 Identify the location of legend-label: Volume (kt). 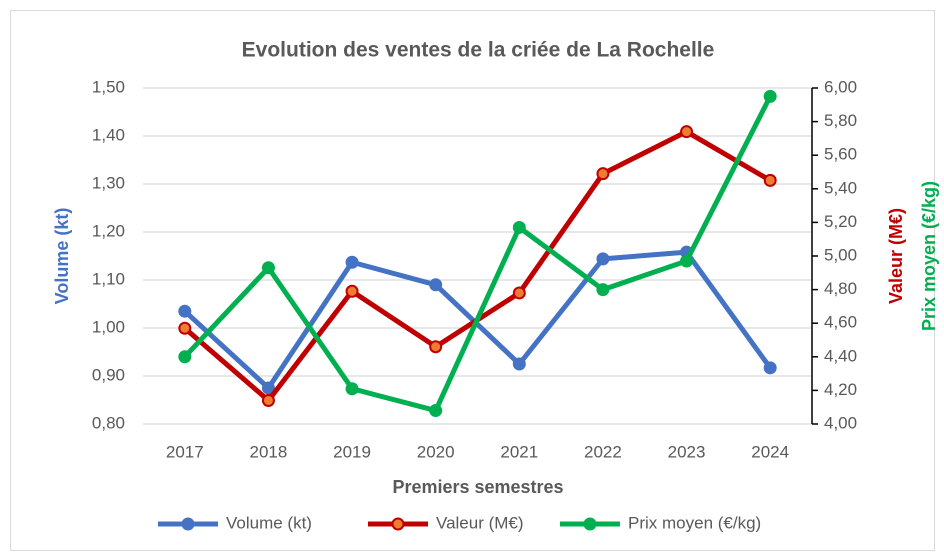
(269, 522).